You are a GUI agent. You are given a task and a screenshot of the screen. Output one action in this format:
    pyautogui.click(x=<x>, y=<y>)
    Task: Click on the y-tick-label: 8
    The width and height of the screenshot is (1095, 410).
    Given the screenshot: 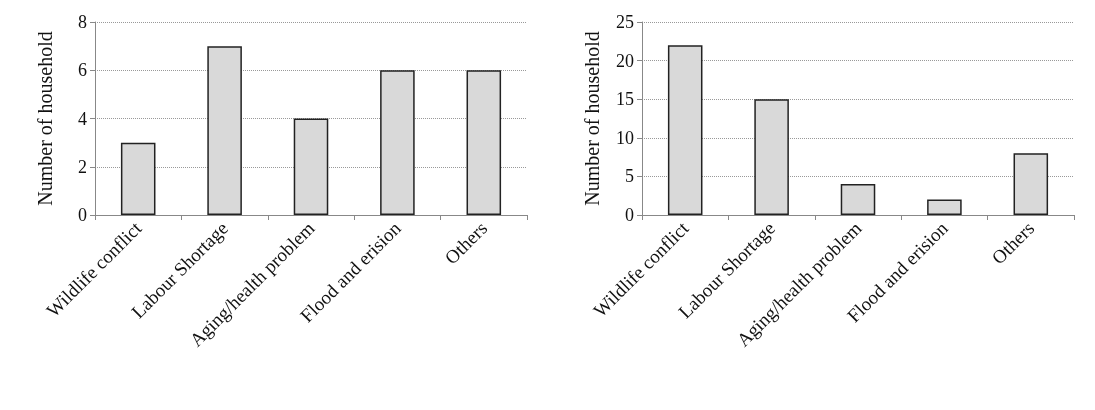 What is the action you would take?
    pyautogui.click(x=82, y=22)
    